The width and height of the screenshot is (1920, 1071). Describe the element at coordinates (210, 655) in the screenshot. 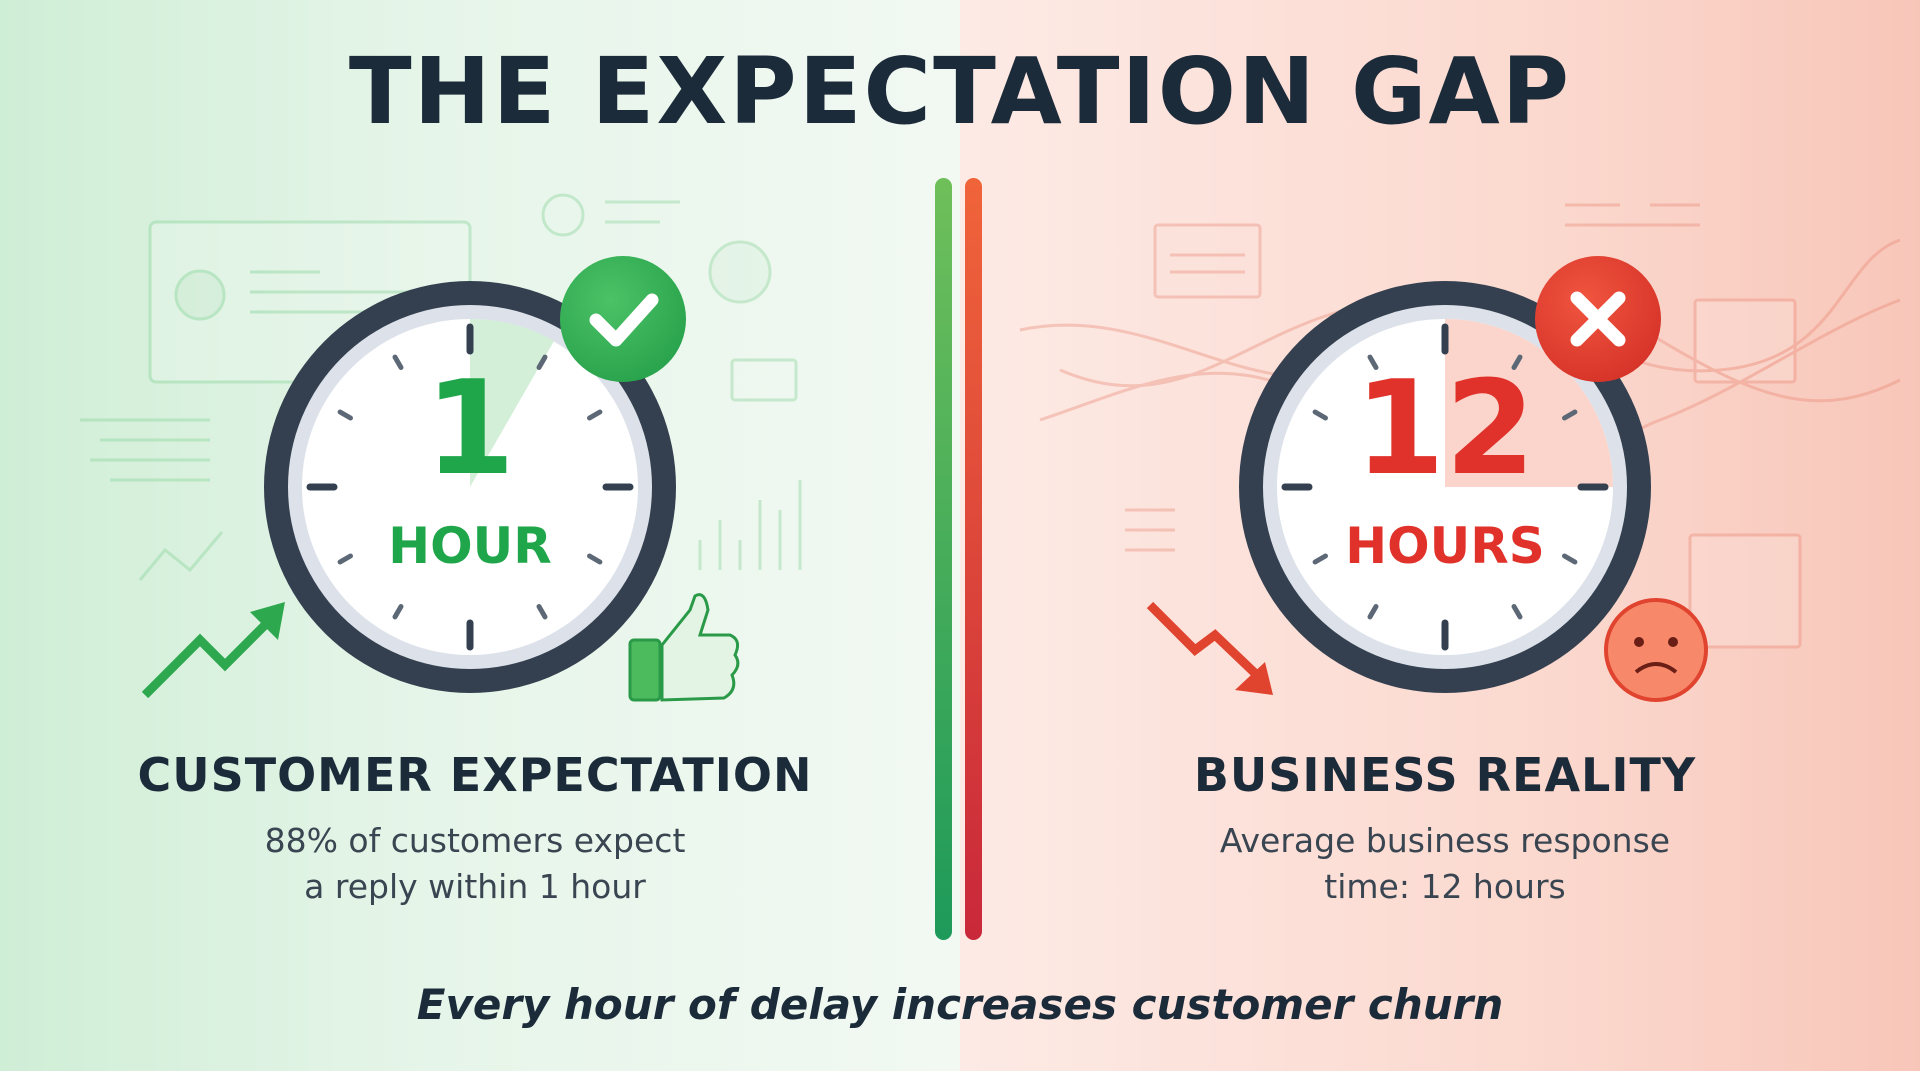

I see `trend-up-arrow-icon` at that location.